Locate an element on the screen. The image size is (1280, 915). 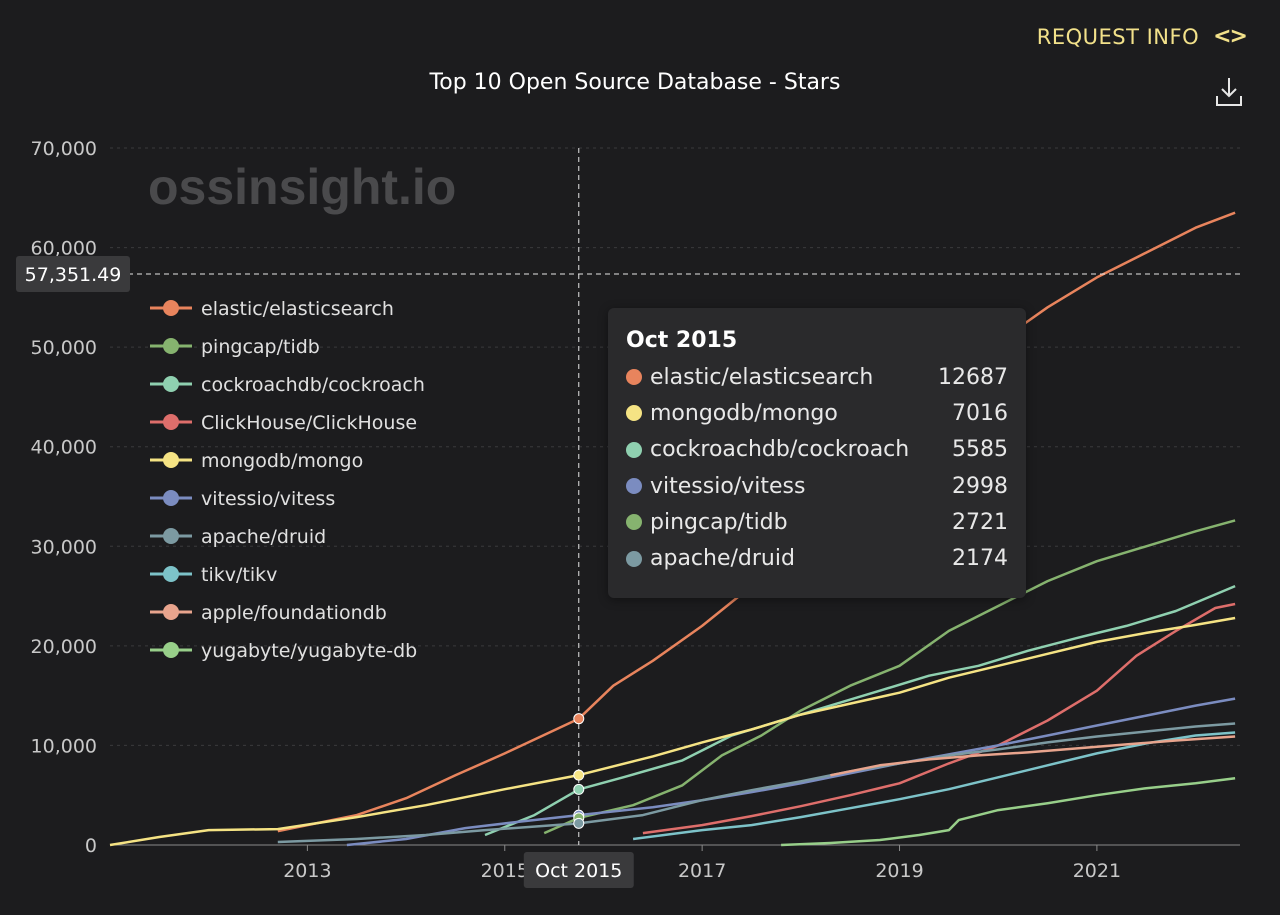
crosshair-x-label: Oct 2015 is located at coordinates (578, 871).